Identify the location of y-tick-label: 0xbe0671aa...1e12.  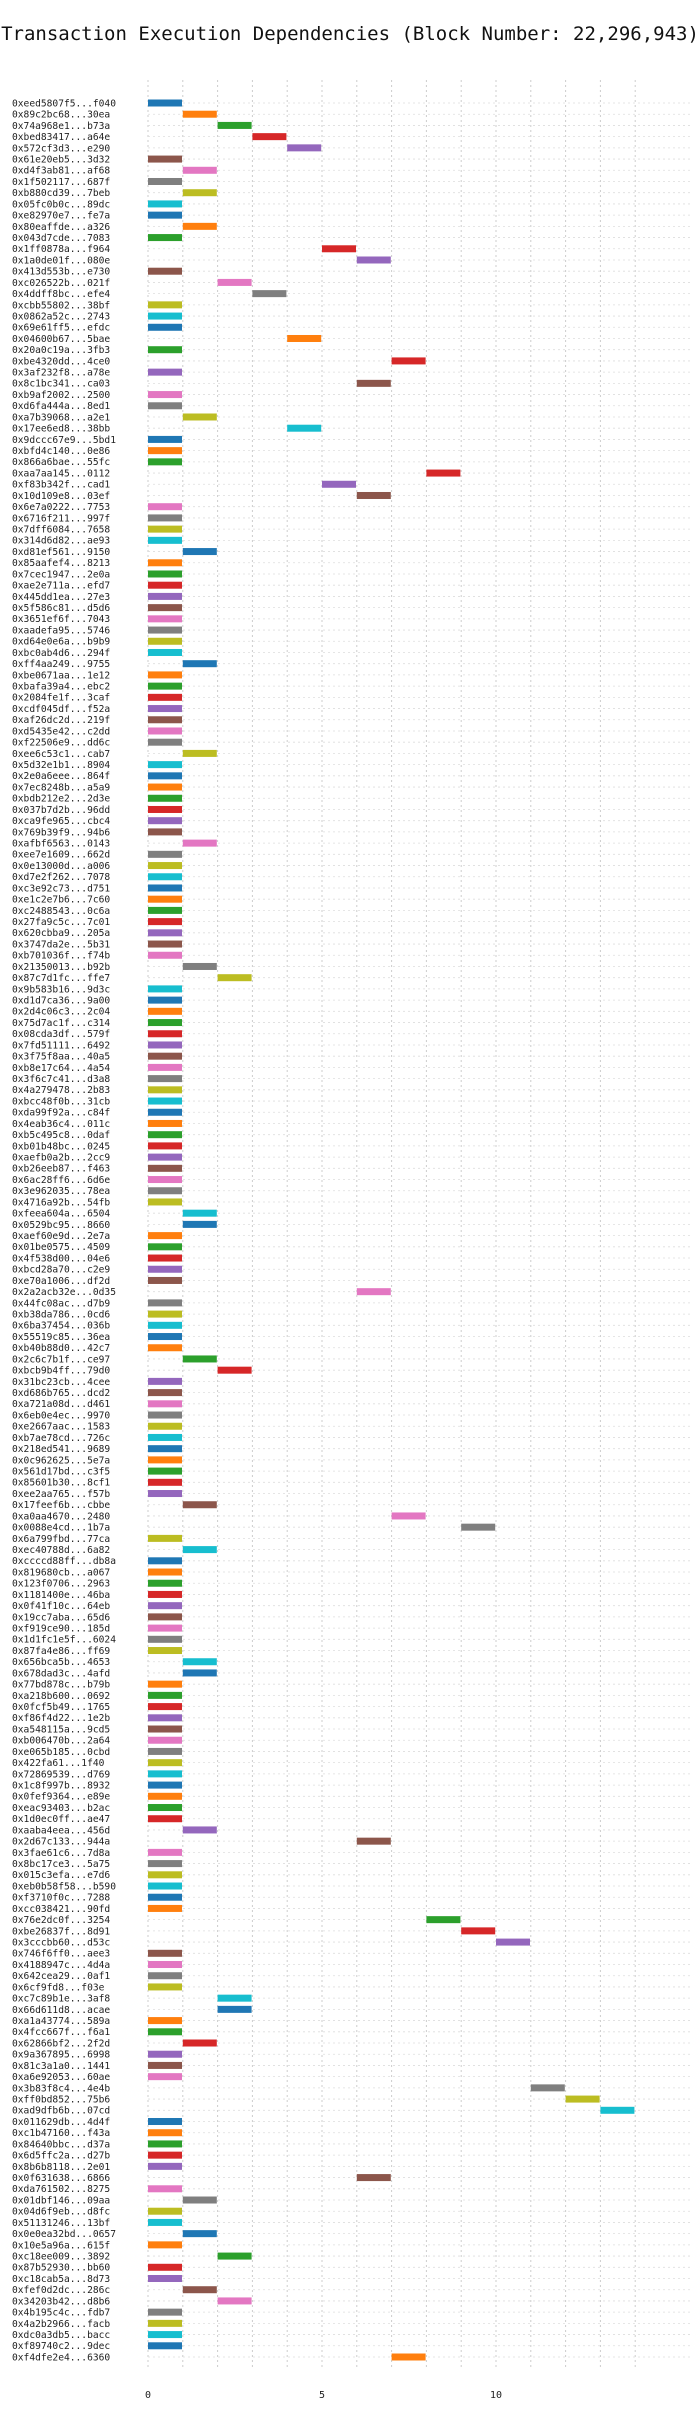
(61, 675).